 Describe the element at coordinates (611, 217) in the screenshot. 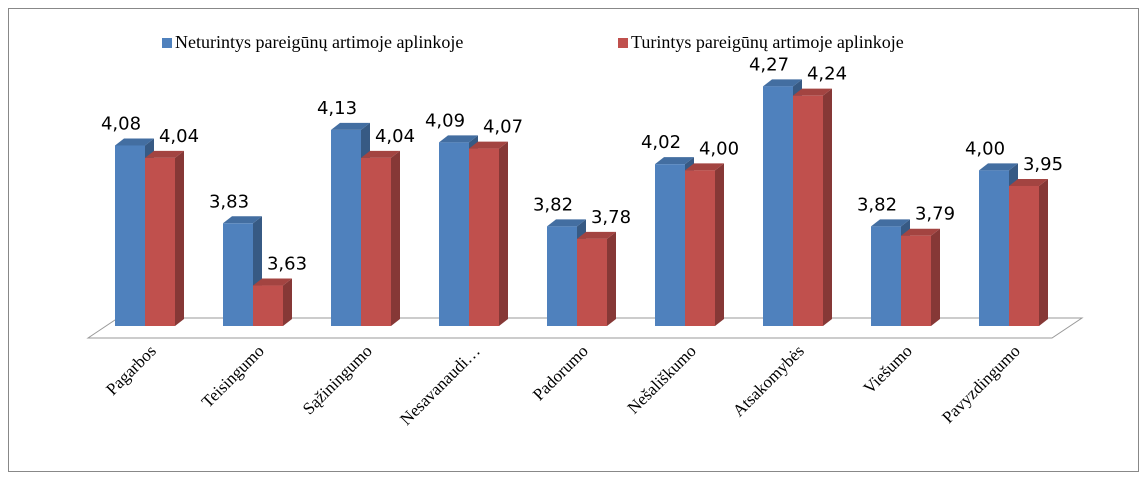

I see `data-label: 3,78` at that location.